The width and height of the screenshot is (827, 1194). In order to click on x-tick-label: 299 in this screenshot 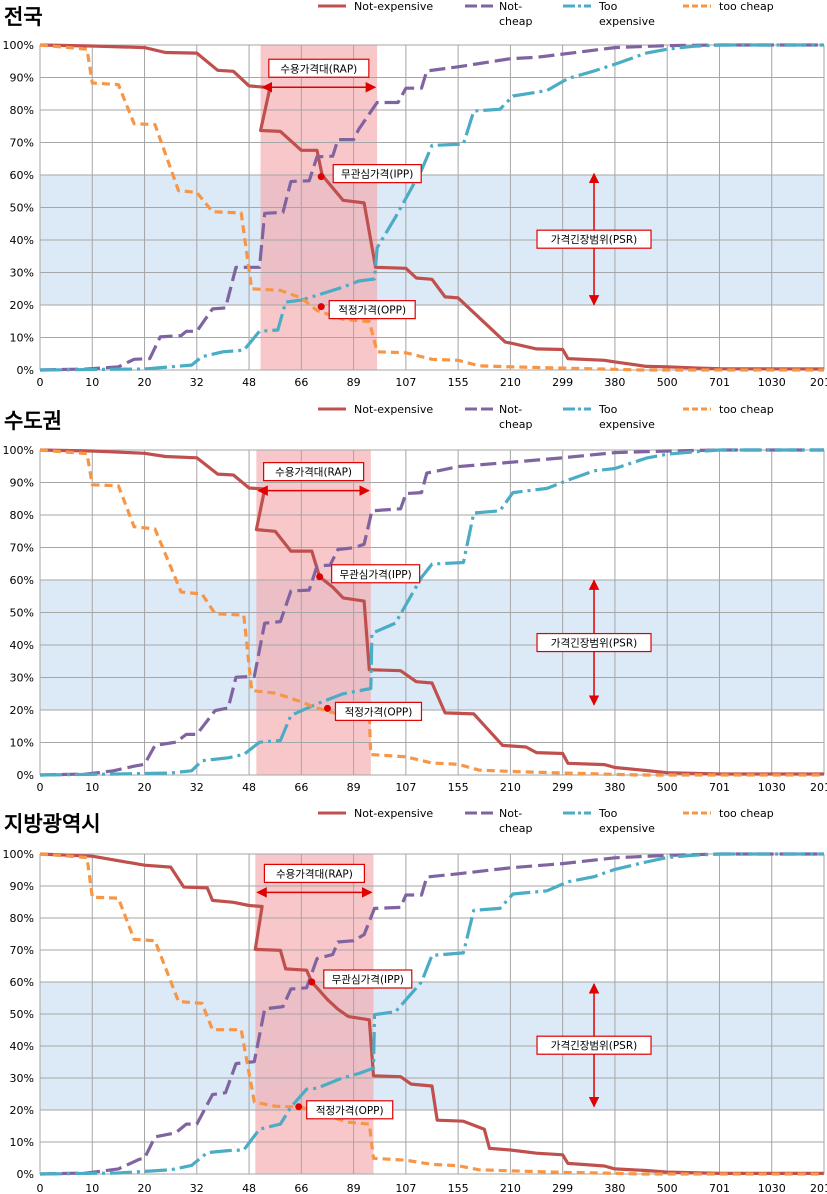, I will do `click(562, 787)`.